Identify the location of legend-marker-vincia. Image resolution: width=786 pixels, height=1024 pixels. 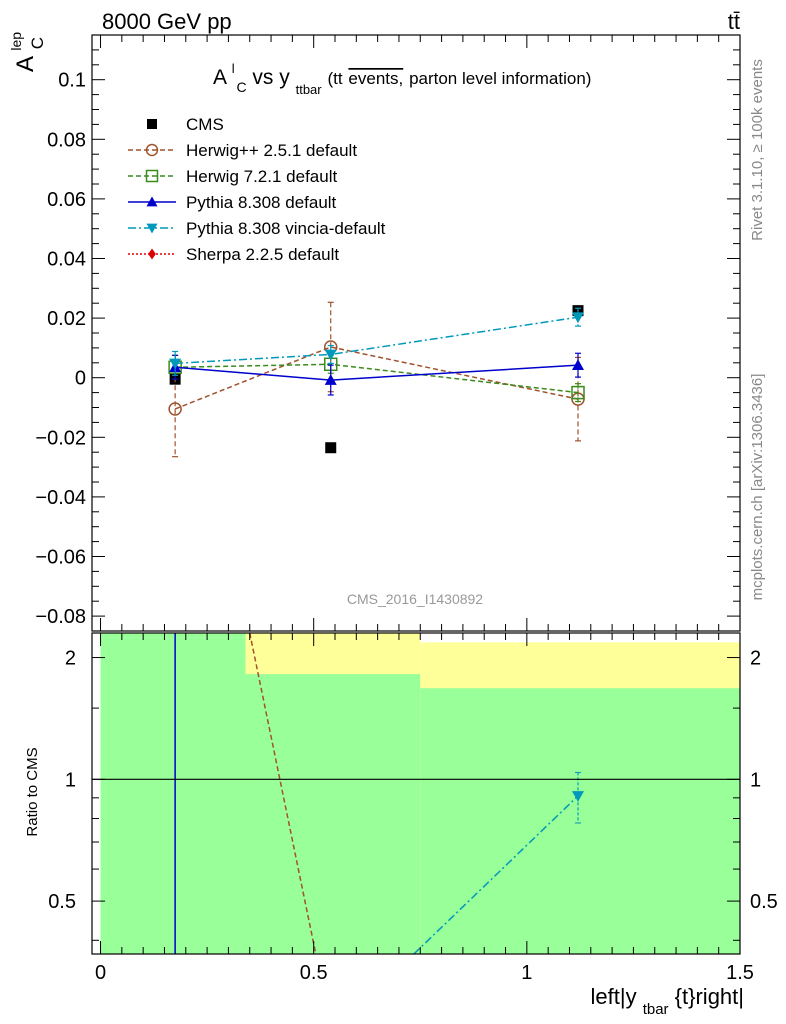
(152, 228).